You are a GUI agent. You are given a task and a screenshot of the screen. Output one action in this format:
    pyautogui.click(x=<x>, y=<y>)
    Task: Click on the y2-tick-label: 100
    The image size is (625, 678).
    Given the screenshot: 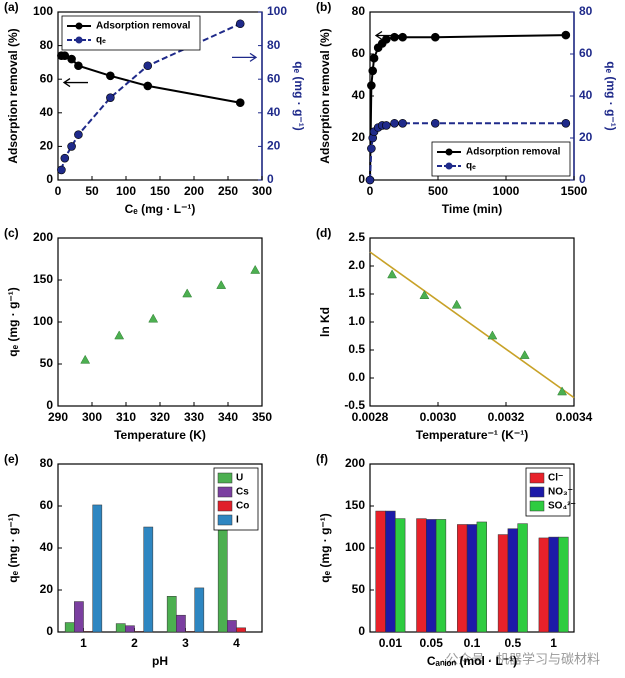 What is the action you would take?
    pyautogui.click(x=277, y=11)
    